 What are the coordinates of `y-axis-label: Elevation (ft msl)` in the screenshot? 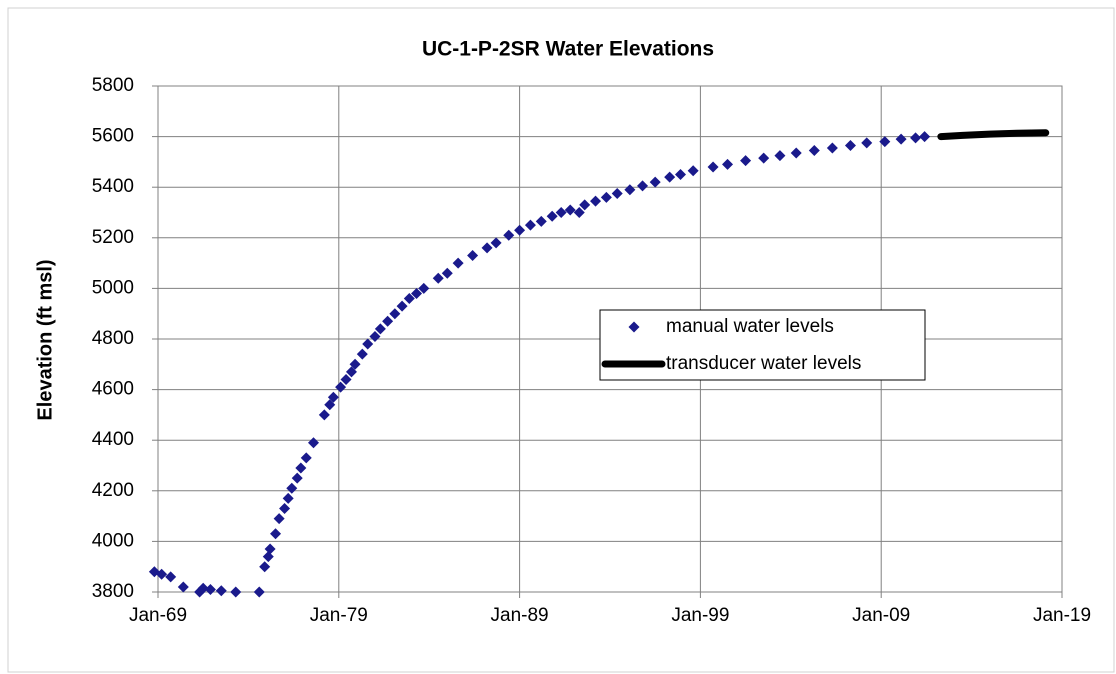 It's located at (45, 339).